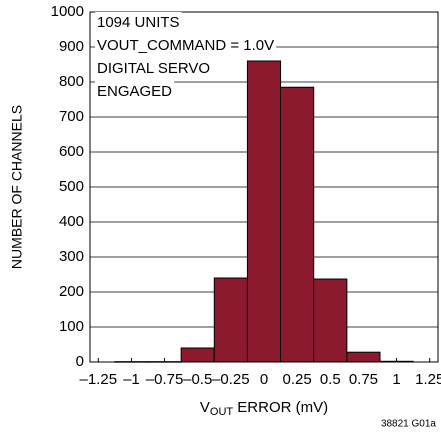 The image size is (441, 433). Describe the element at coordinates (280, 407) in the screenshot. I see `x-label-part: ERROR (mV)` at that location.